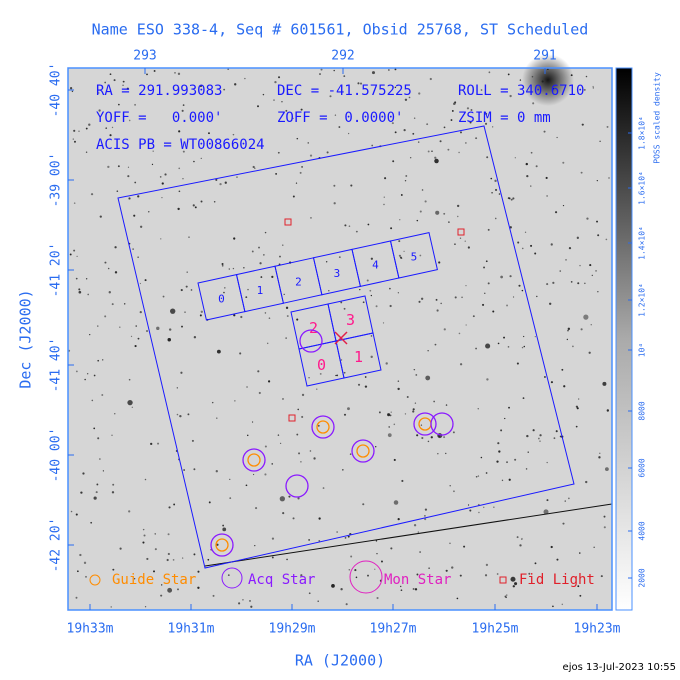 This screenshot has width=680, height=680. I want to click on acq-star-marker, so click(442, 424).